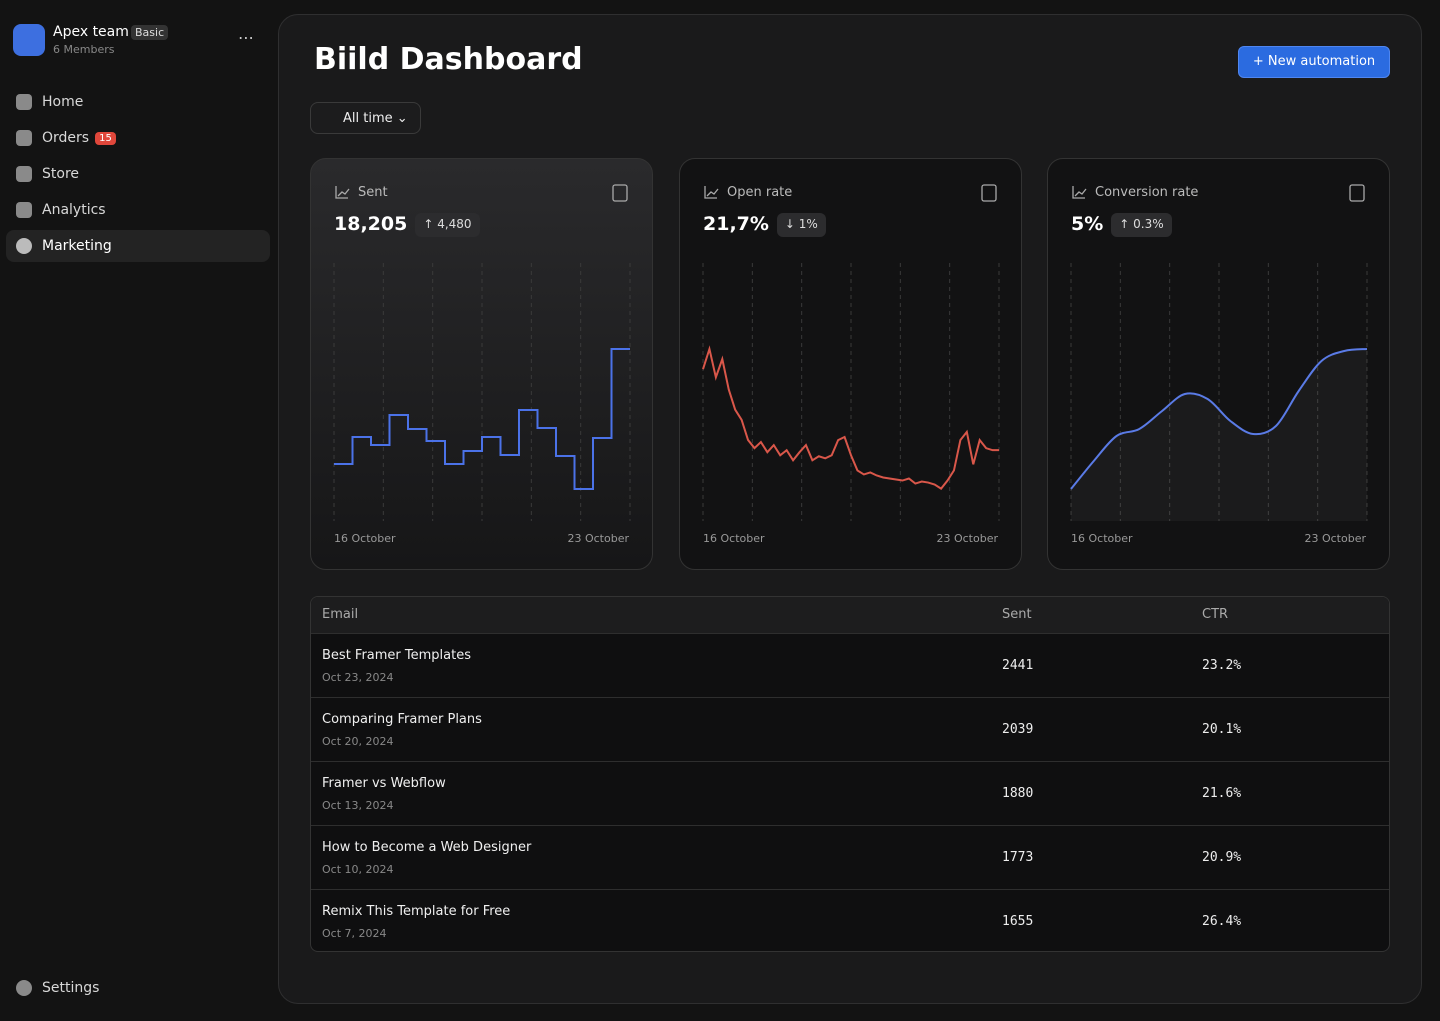  Describe the element at coordinates (358, 677) in the screenshot. I see `email-date: Oct 23, 2024` at that location.